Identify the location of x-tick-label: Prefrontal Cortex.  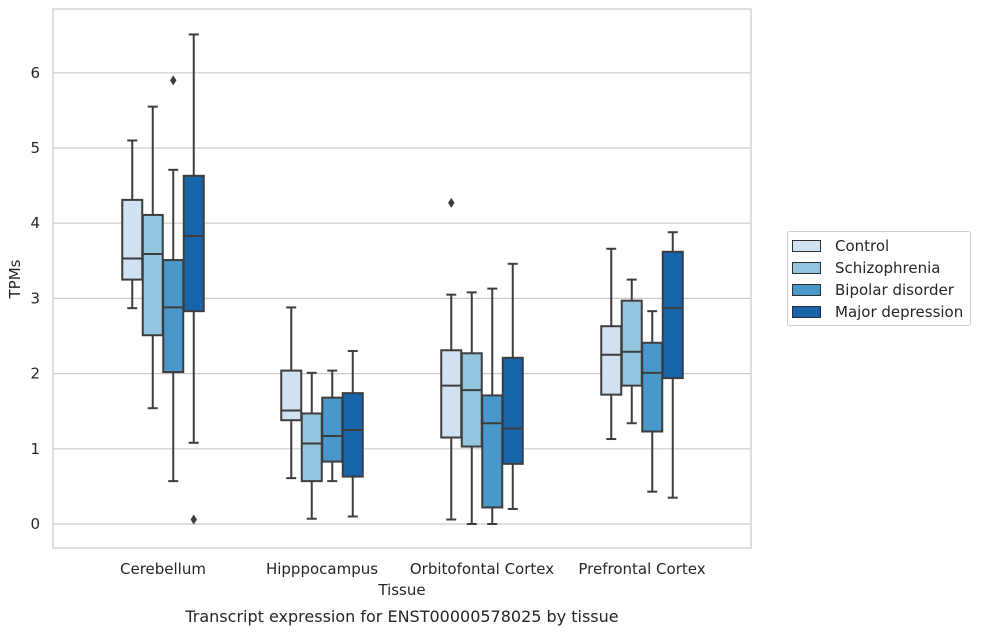
(641, 569).